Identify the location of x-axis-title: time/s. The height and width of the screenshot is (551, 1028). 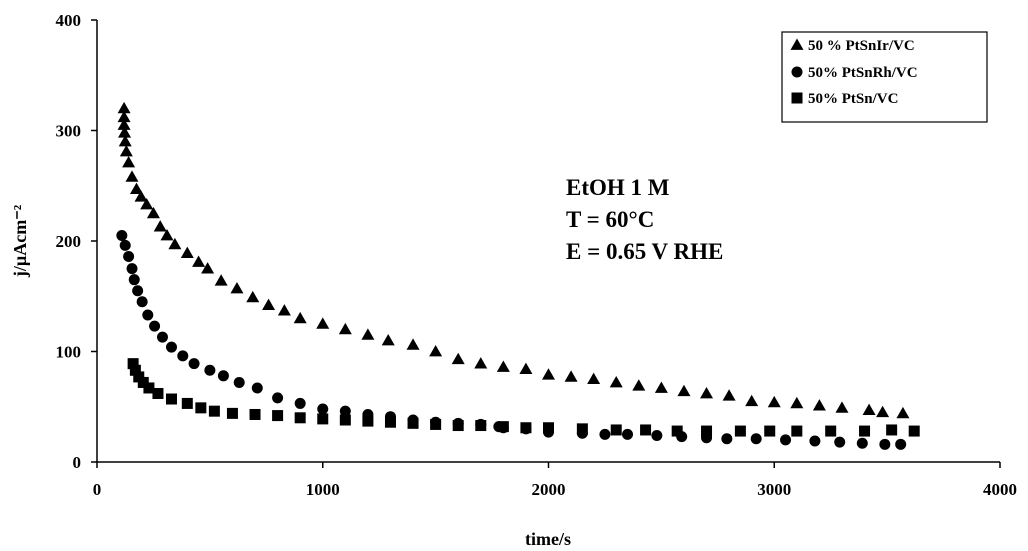
(548, 539).